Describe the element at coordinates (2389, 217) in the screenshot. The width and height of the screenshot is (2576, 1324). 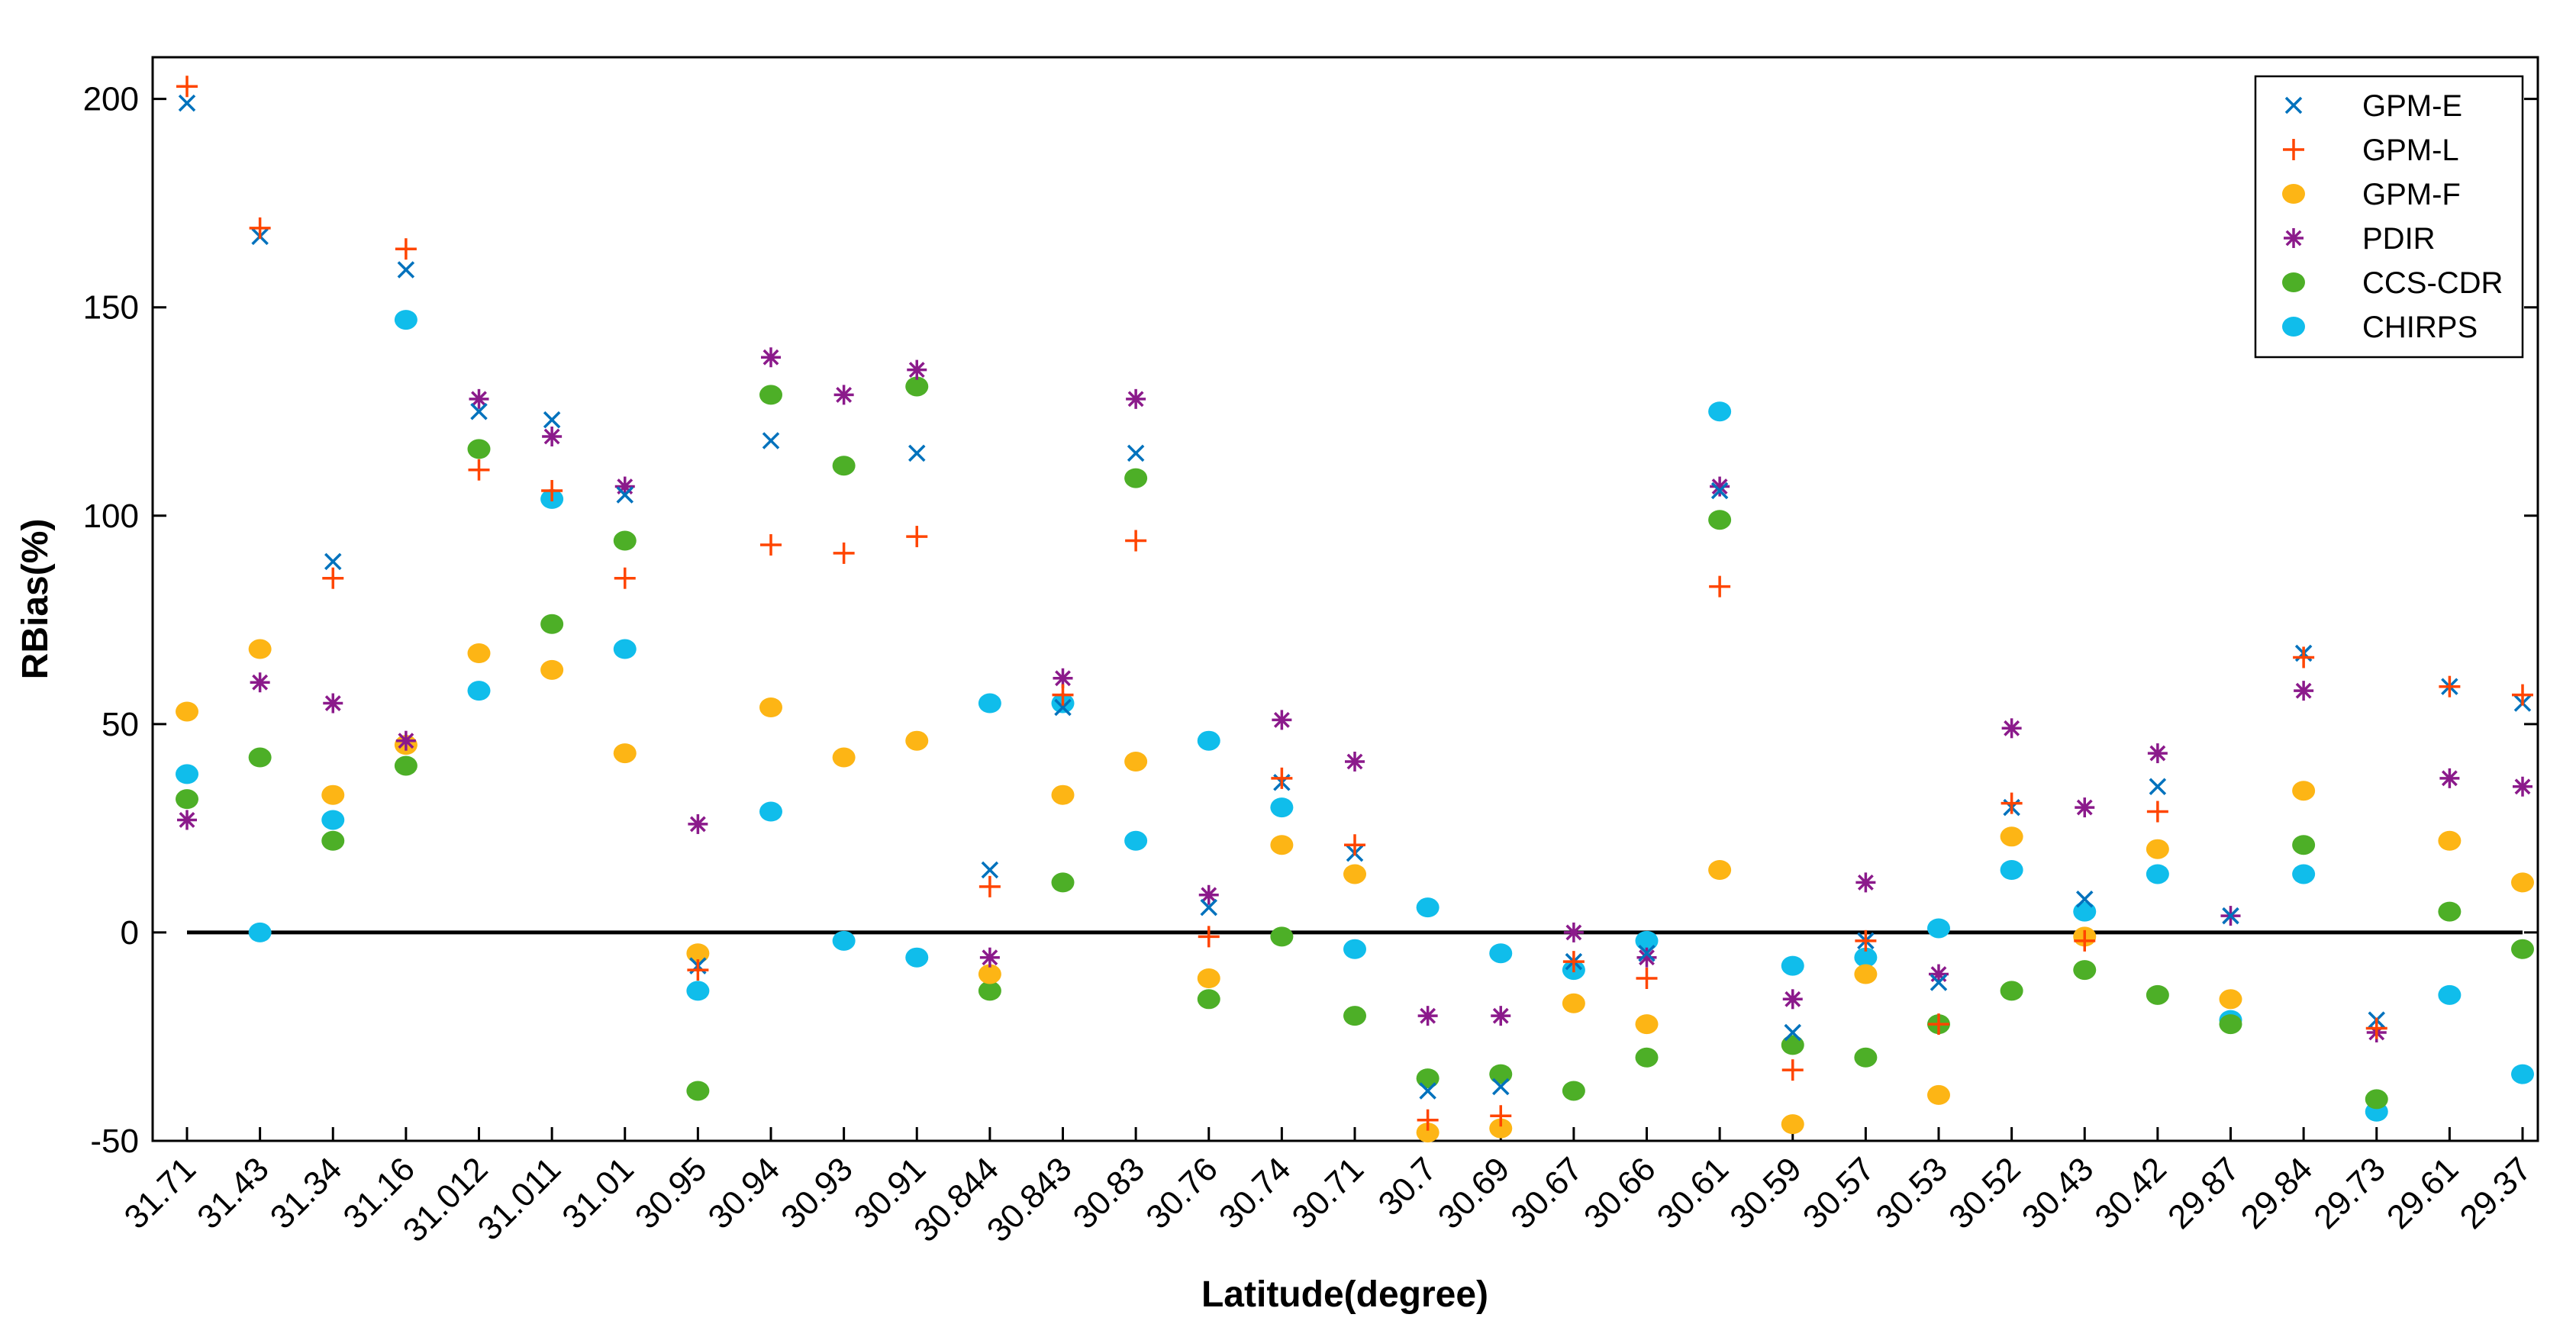
I see `legend: GPM-E GPM-L GPM-F PDIR CCS-CDR CHIRPS` at that location.